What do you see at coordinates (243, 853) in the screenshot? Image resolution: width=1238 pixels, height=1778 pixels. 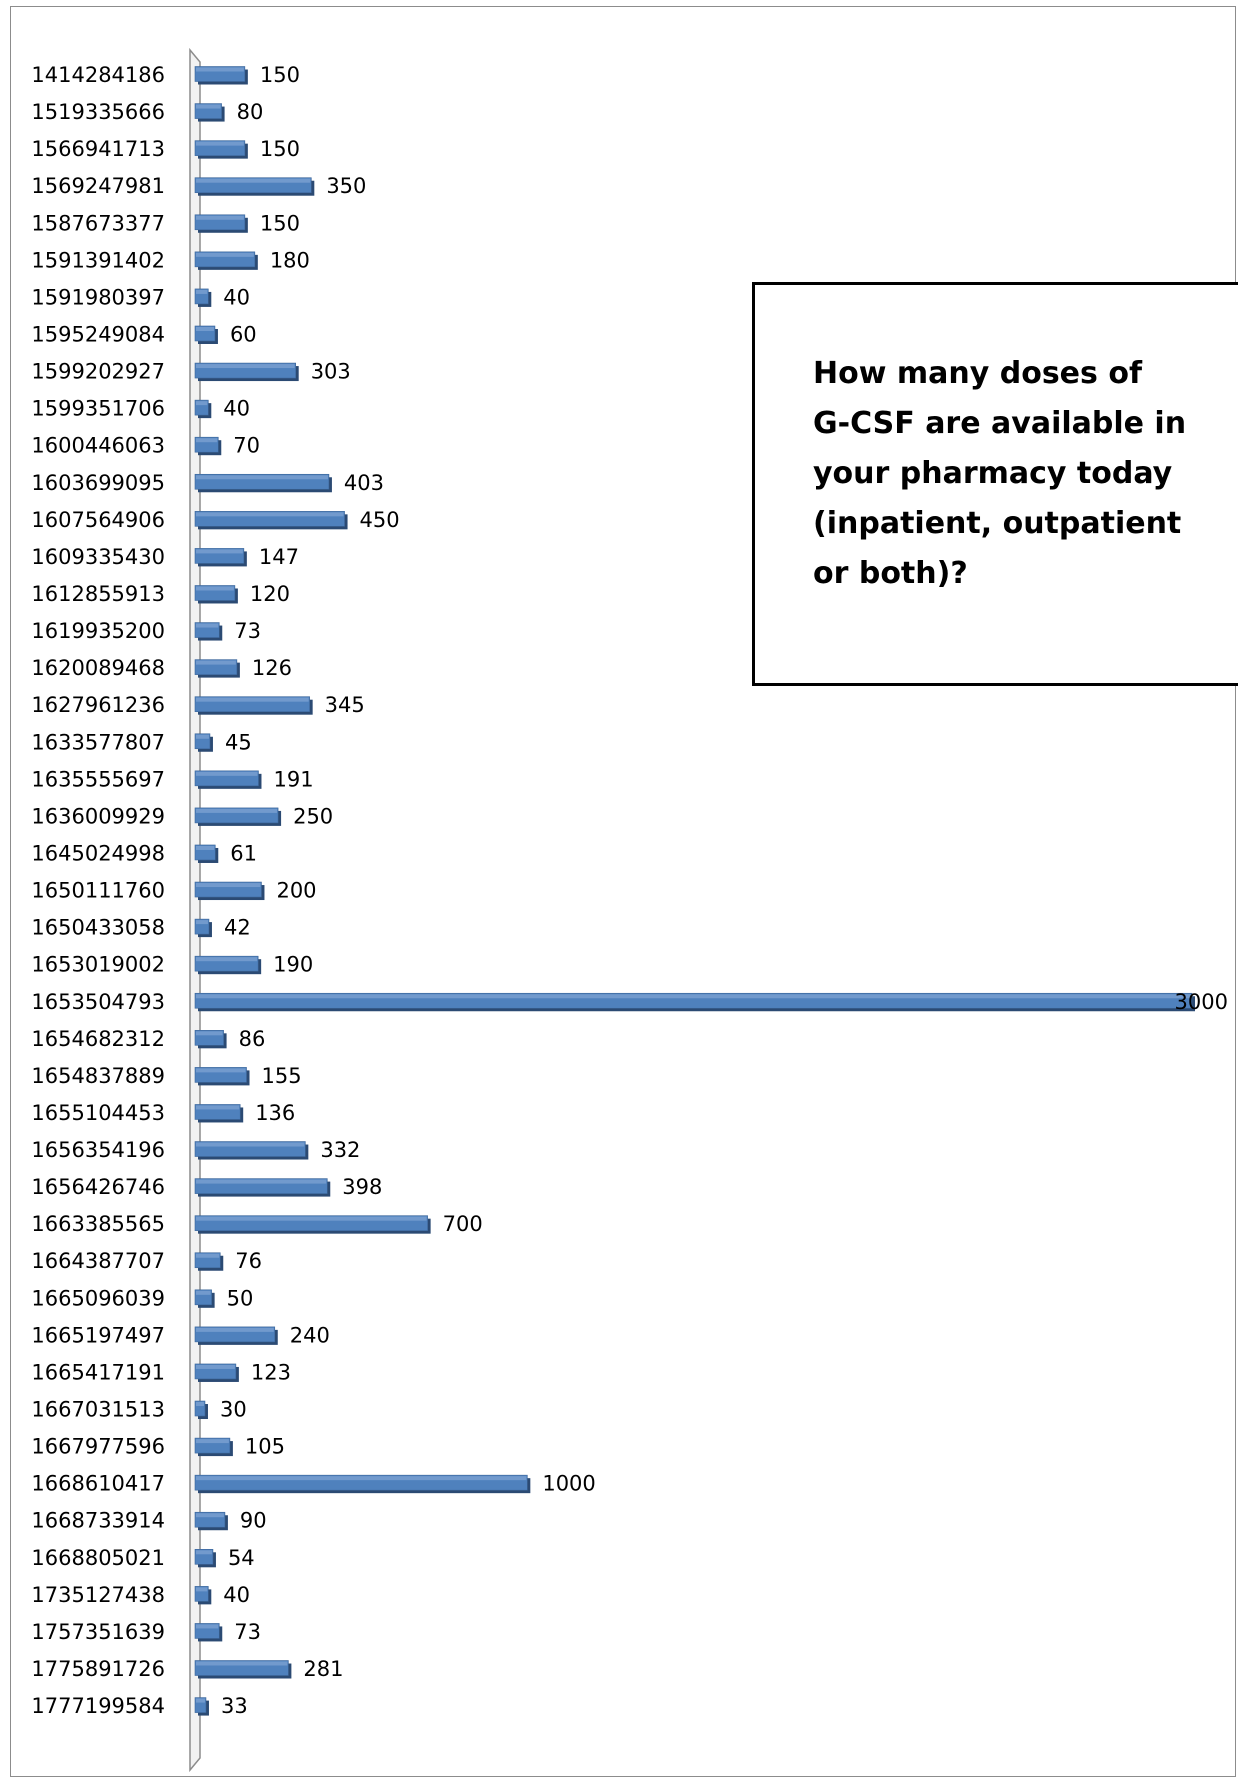 I see `value-label: 61` at bounding box center [243, 853].